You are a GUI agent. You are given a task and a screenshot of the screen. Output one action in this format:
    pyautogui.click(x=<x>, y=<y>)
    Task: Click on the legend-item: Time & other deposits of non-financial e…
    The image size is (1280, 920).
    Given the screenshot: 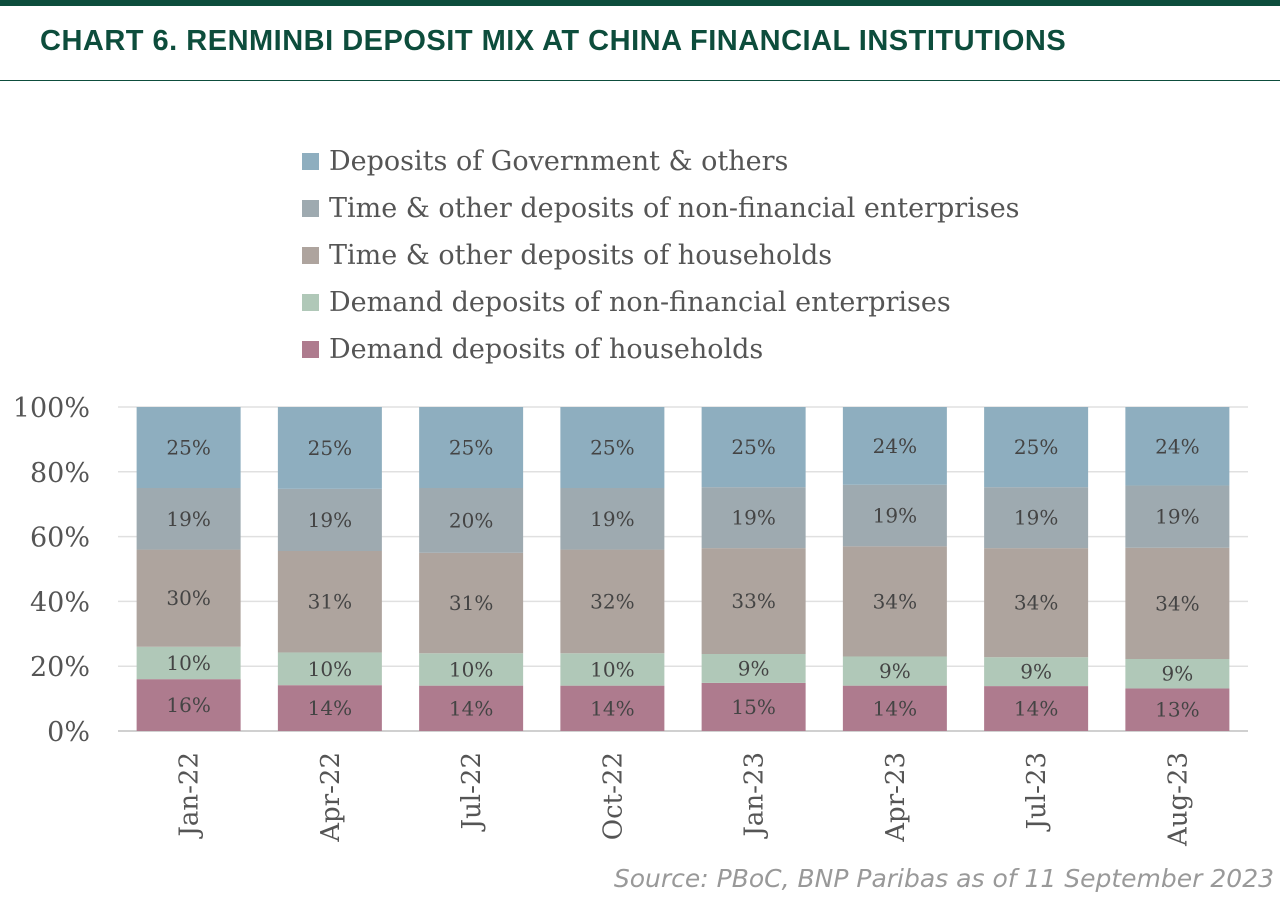 What is the action you would take?
    pyautogui.click(x=661, y=208)
    